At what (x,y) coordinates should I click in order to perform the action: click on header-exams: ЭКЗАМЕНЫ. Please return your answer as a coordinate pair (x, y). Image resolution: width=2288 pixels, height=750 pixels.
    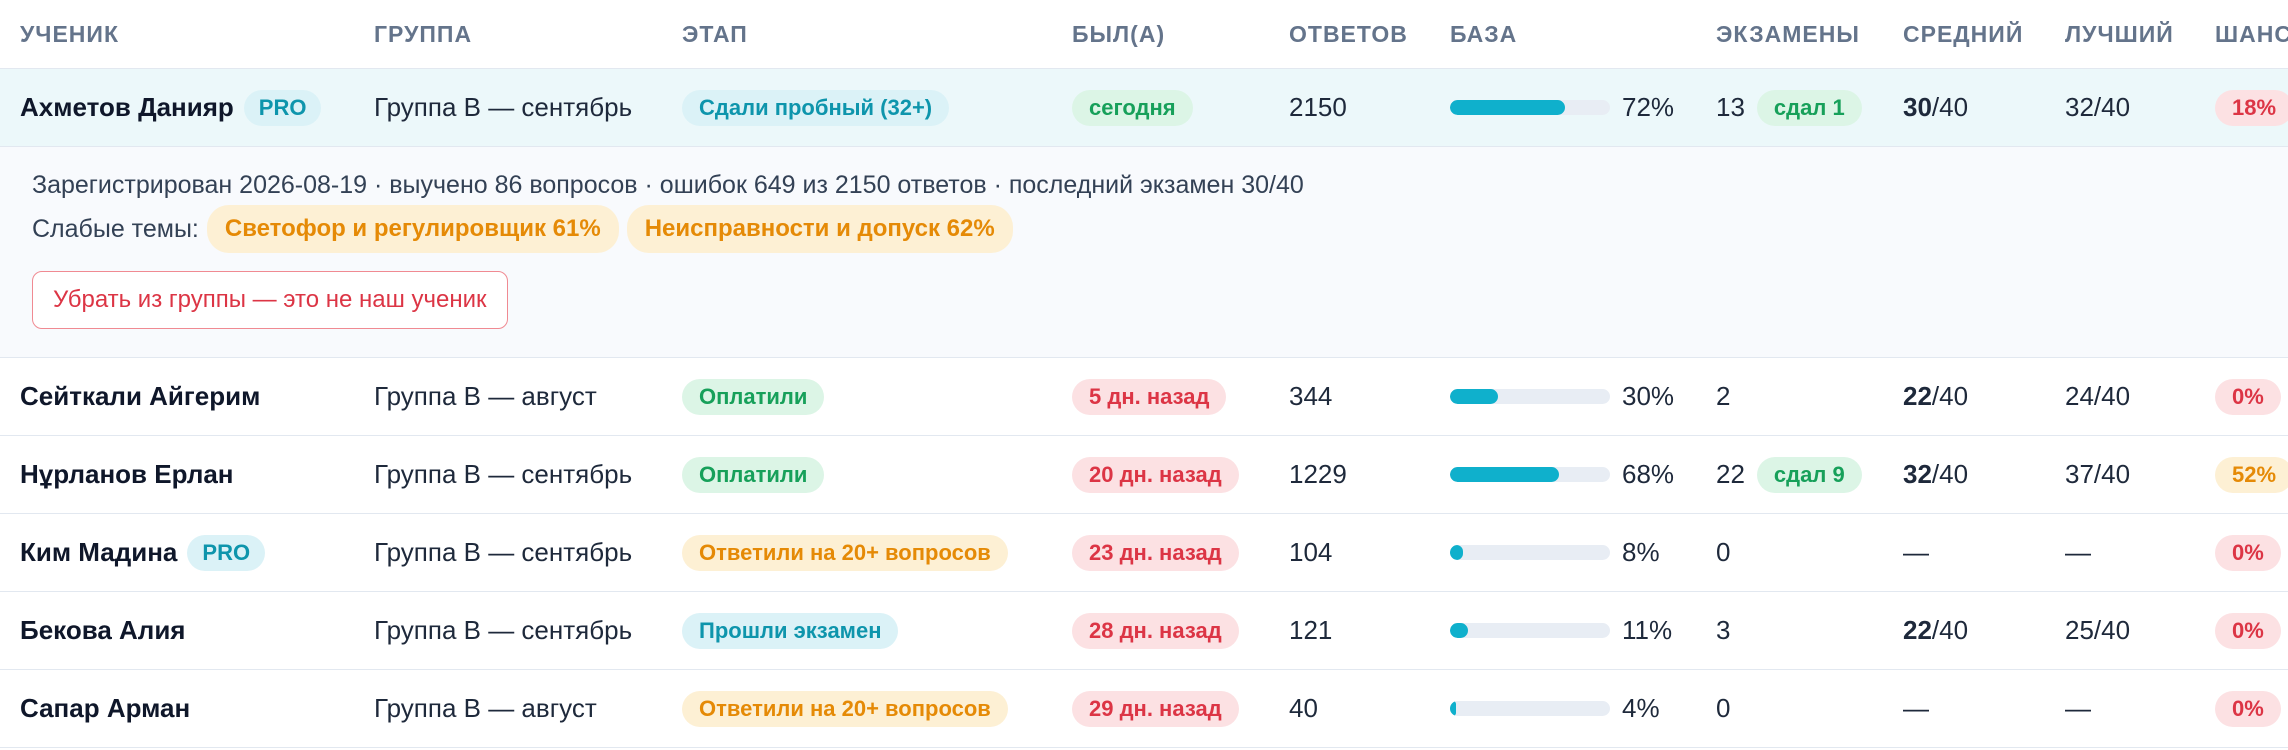
    Looking at the image, I should click on (1788, 33).